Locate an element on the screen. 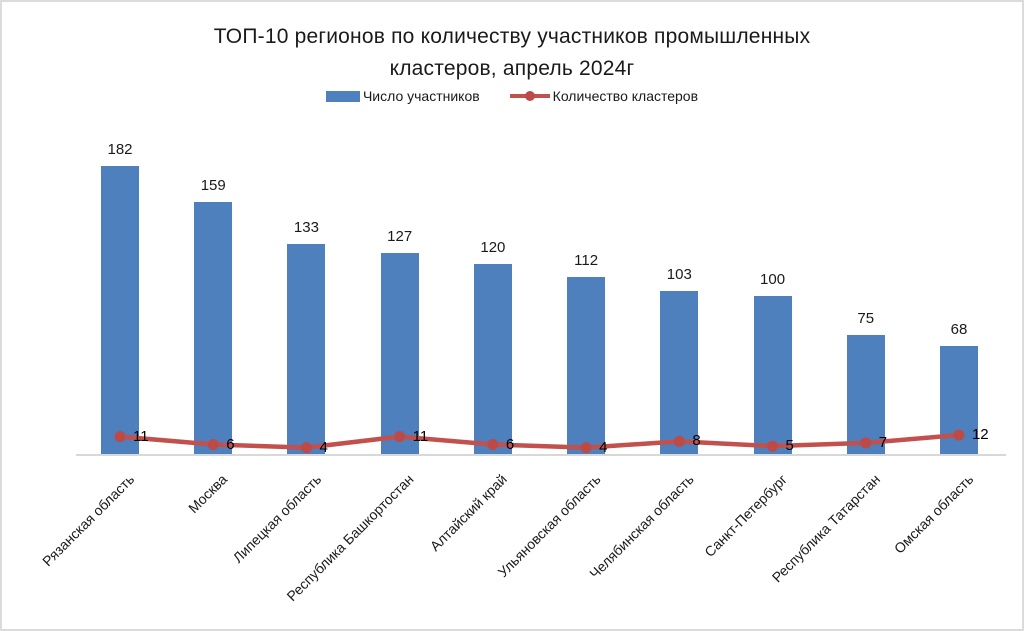  bar-value-label: 159 is located at coordinates (213, 185).